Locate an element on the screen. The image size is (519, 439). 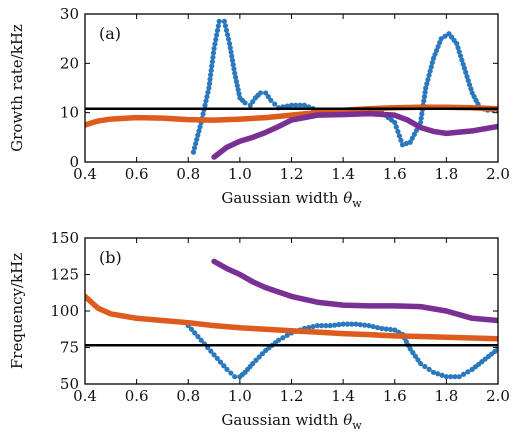
x-tick-label: 0.4 is located at coordinates (85, 396).